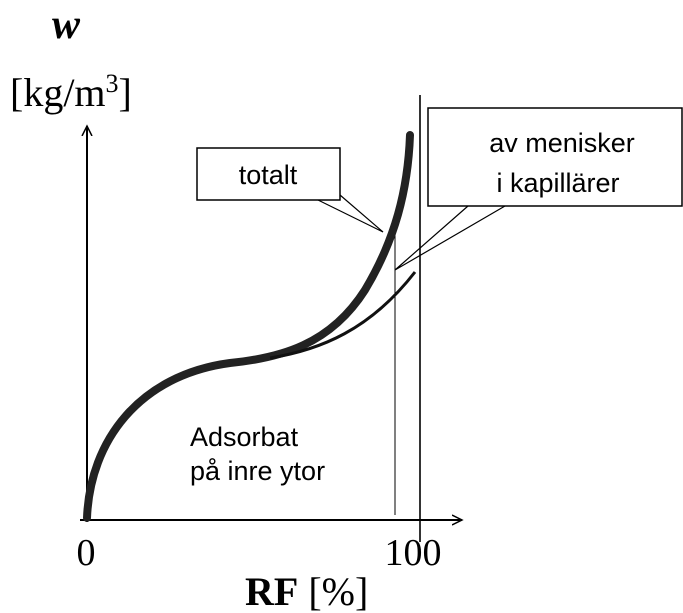 This screenshot has width=683, height=613. I want to click on x-axis-unit: [%], so click(338, 591).